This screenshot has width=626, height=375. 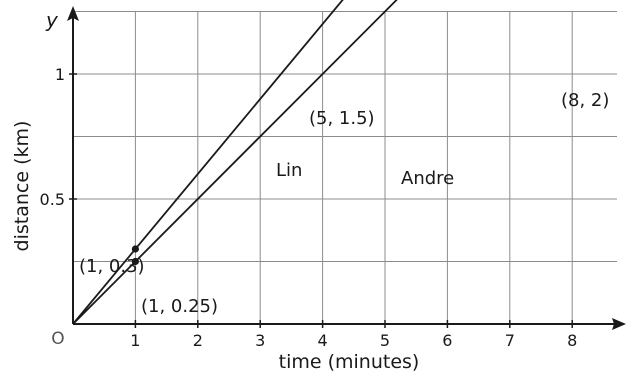 What do you see at coordinates (572, 340) in the screenshot?
I see `x-tick-label-8: 8` at bounding box center [572, 340].